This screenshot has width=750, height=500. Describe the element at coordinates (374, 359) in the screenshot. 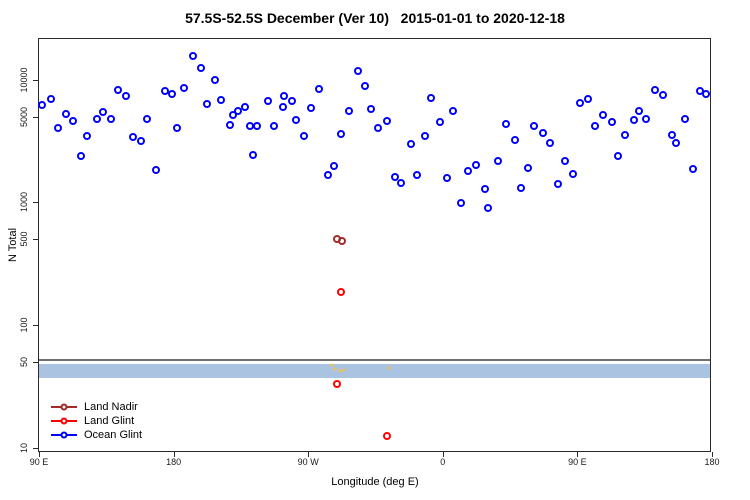

I see `reference-line` at that location.